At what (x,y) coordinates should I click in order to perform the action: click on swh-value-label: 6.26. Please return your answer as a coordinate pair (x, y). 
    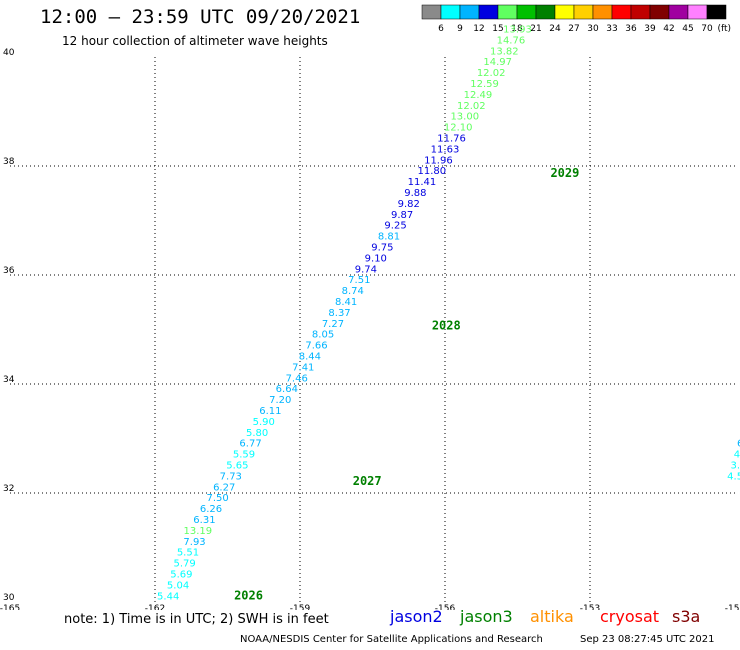
    Looking at the image, I should click on (211, 509).